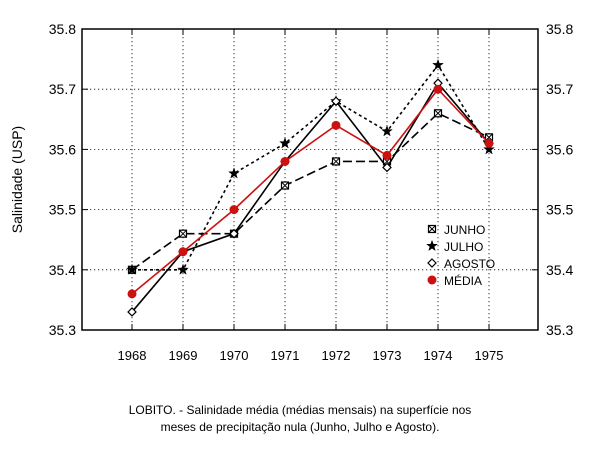 The width and height of the screenshot is (600, 450). I want to click on x-tick-label: 1971, so click(285, 355).